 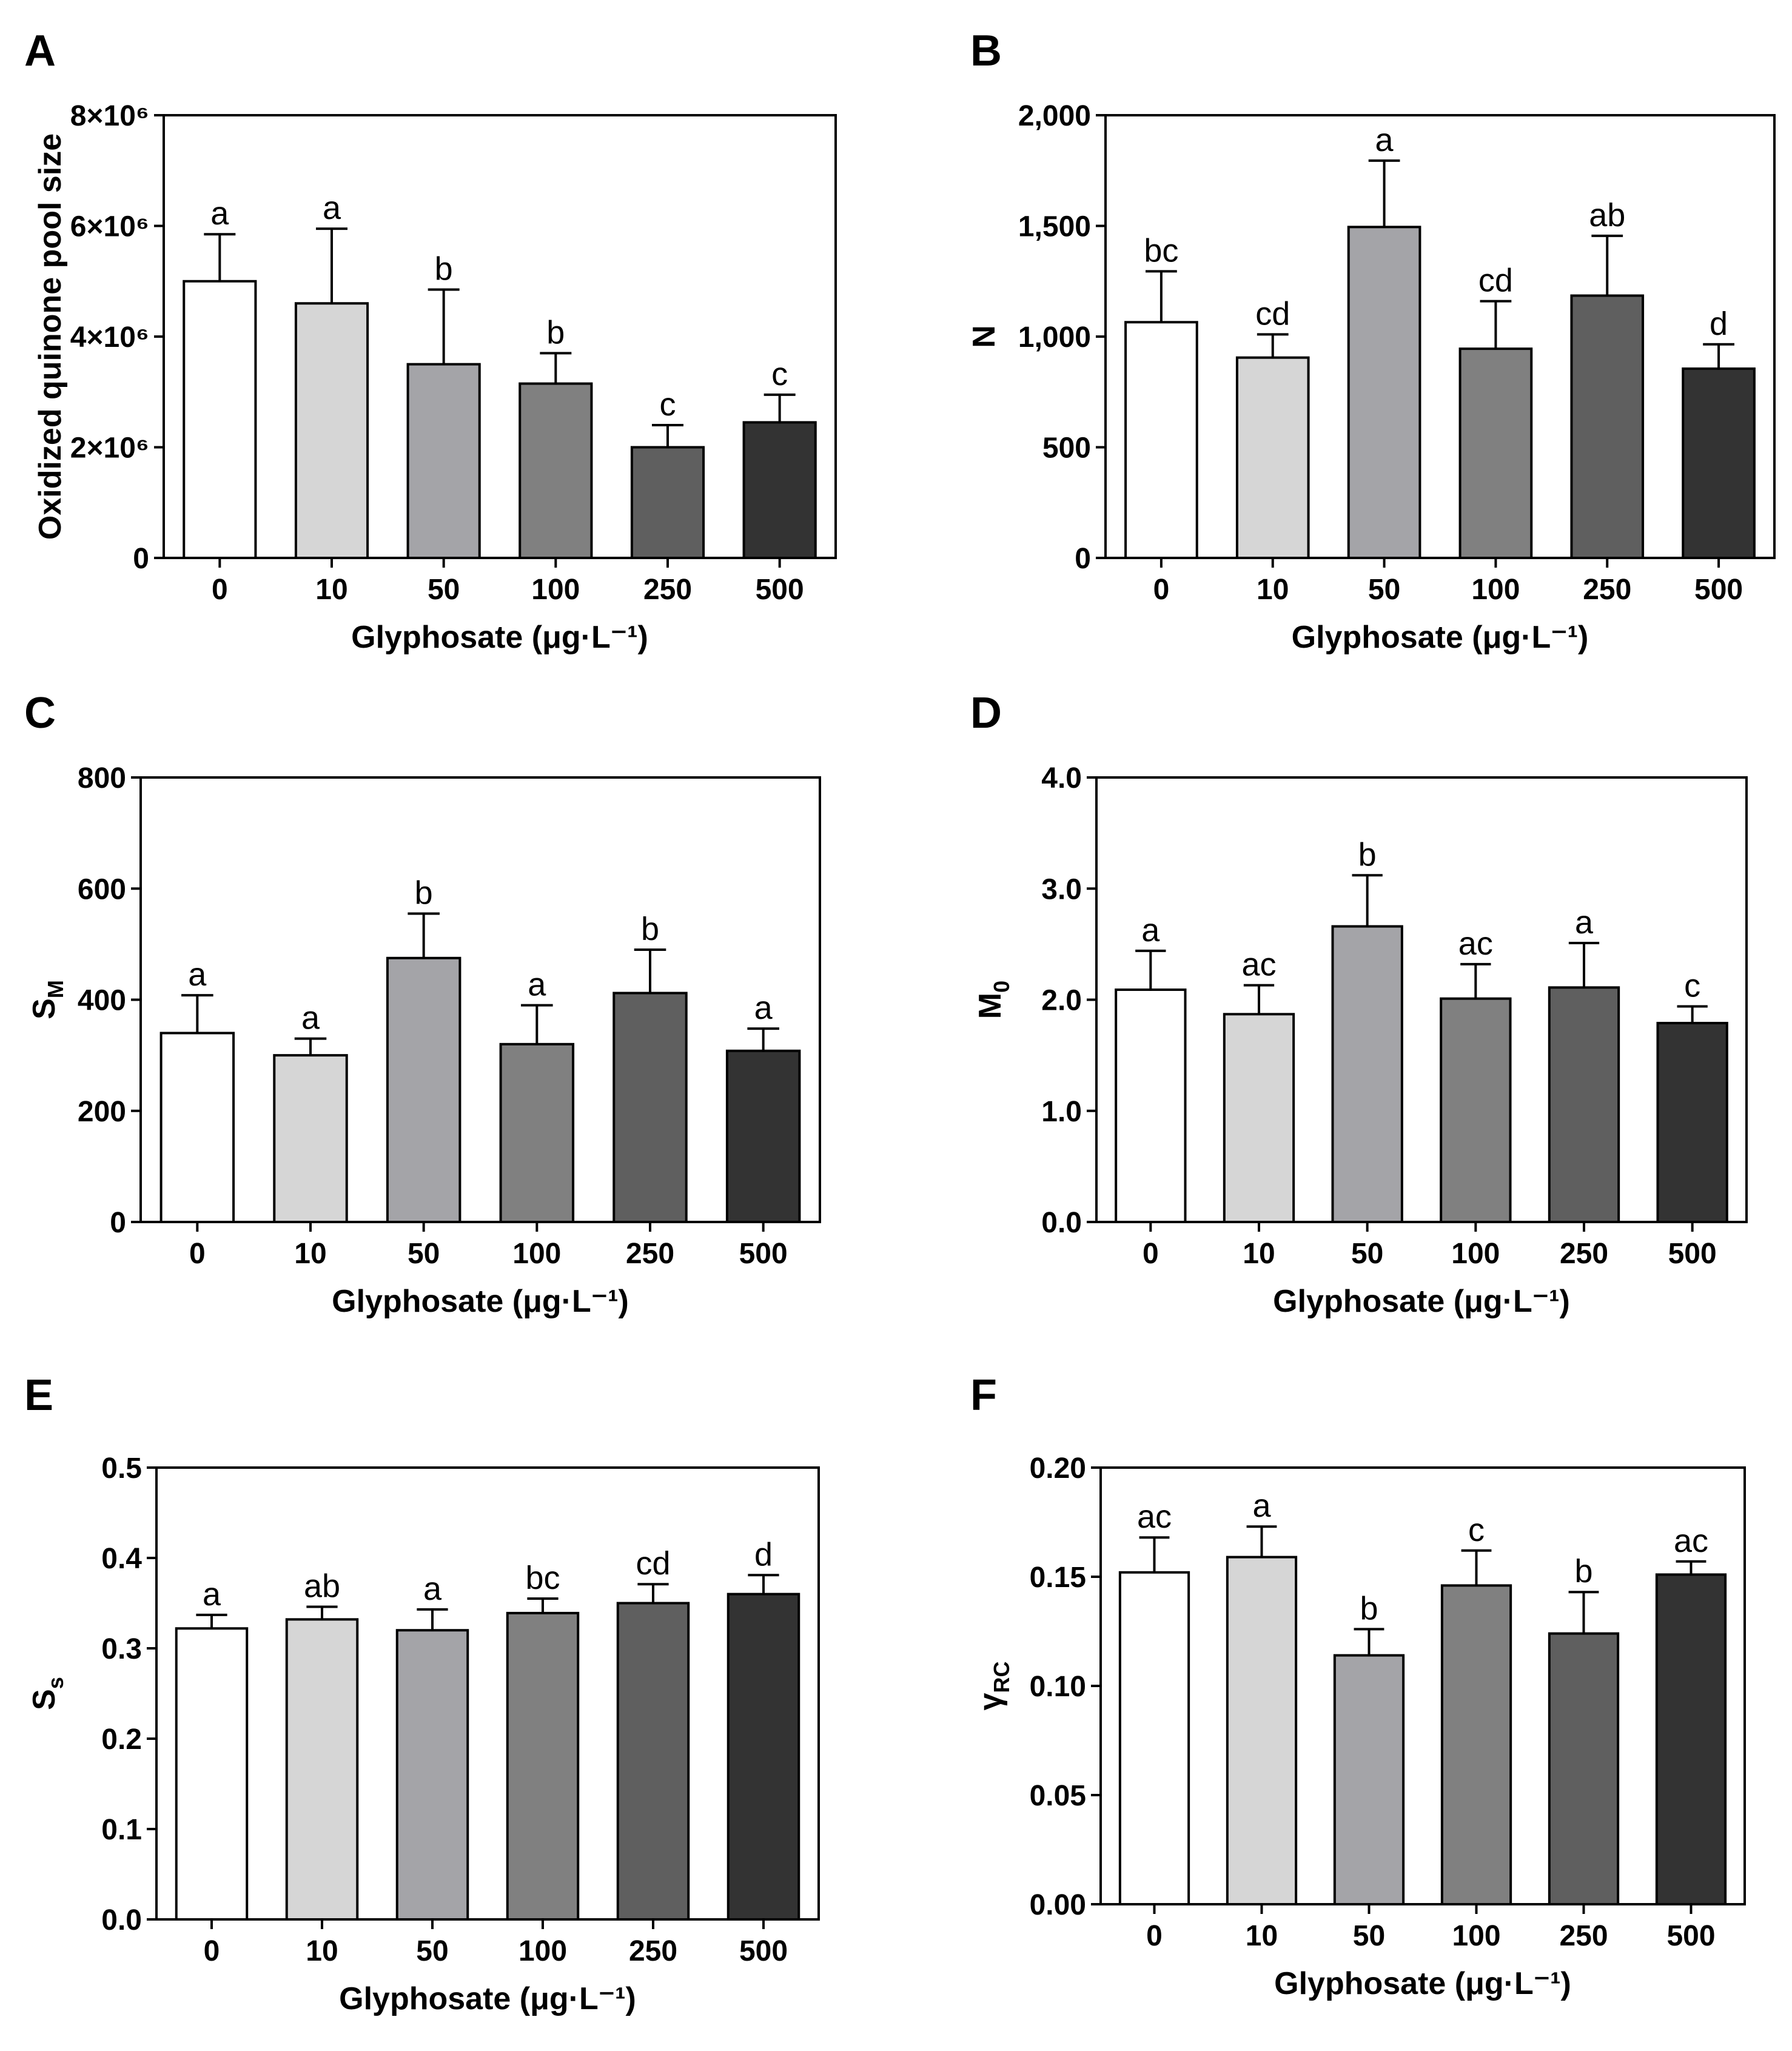 What do you see at coordinates (122, 1649) in the screenshot?
I see `y-tick-label: 0.3` at bounding box center [122, 1649].